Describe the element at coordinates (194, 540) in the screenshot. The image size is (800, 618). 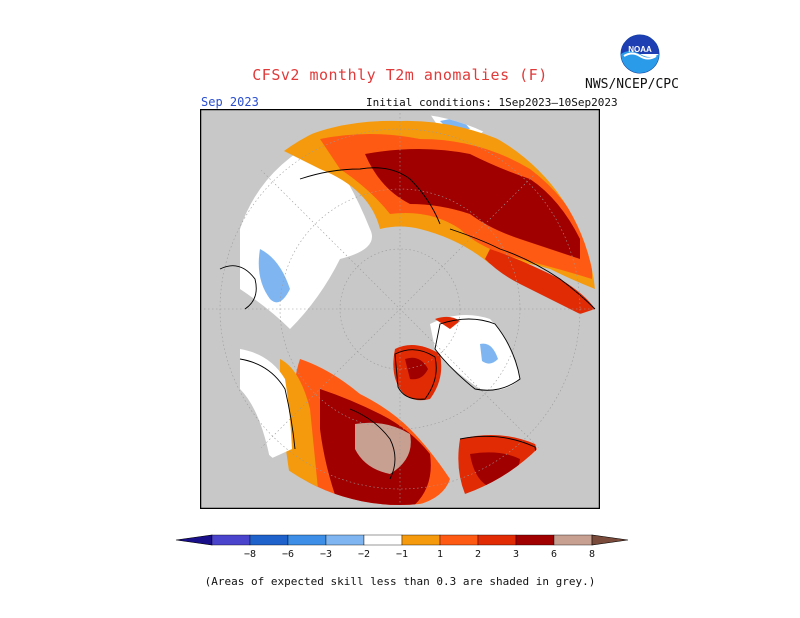
I see `colorbar-arrow-left` at that location.